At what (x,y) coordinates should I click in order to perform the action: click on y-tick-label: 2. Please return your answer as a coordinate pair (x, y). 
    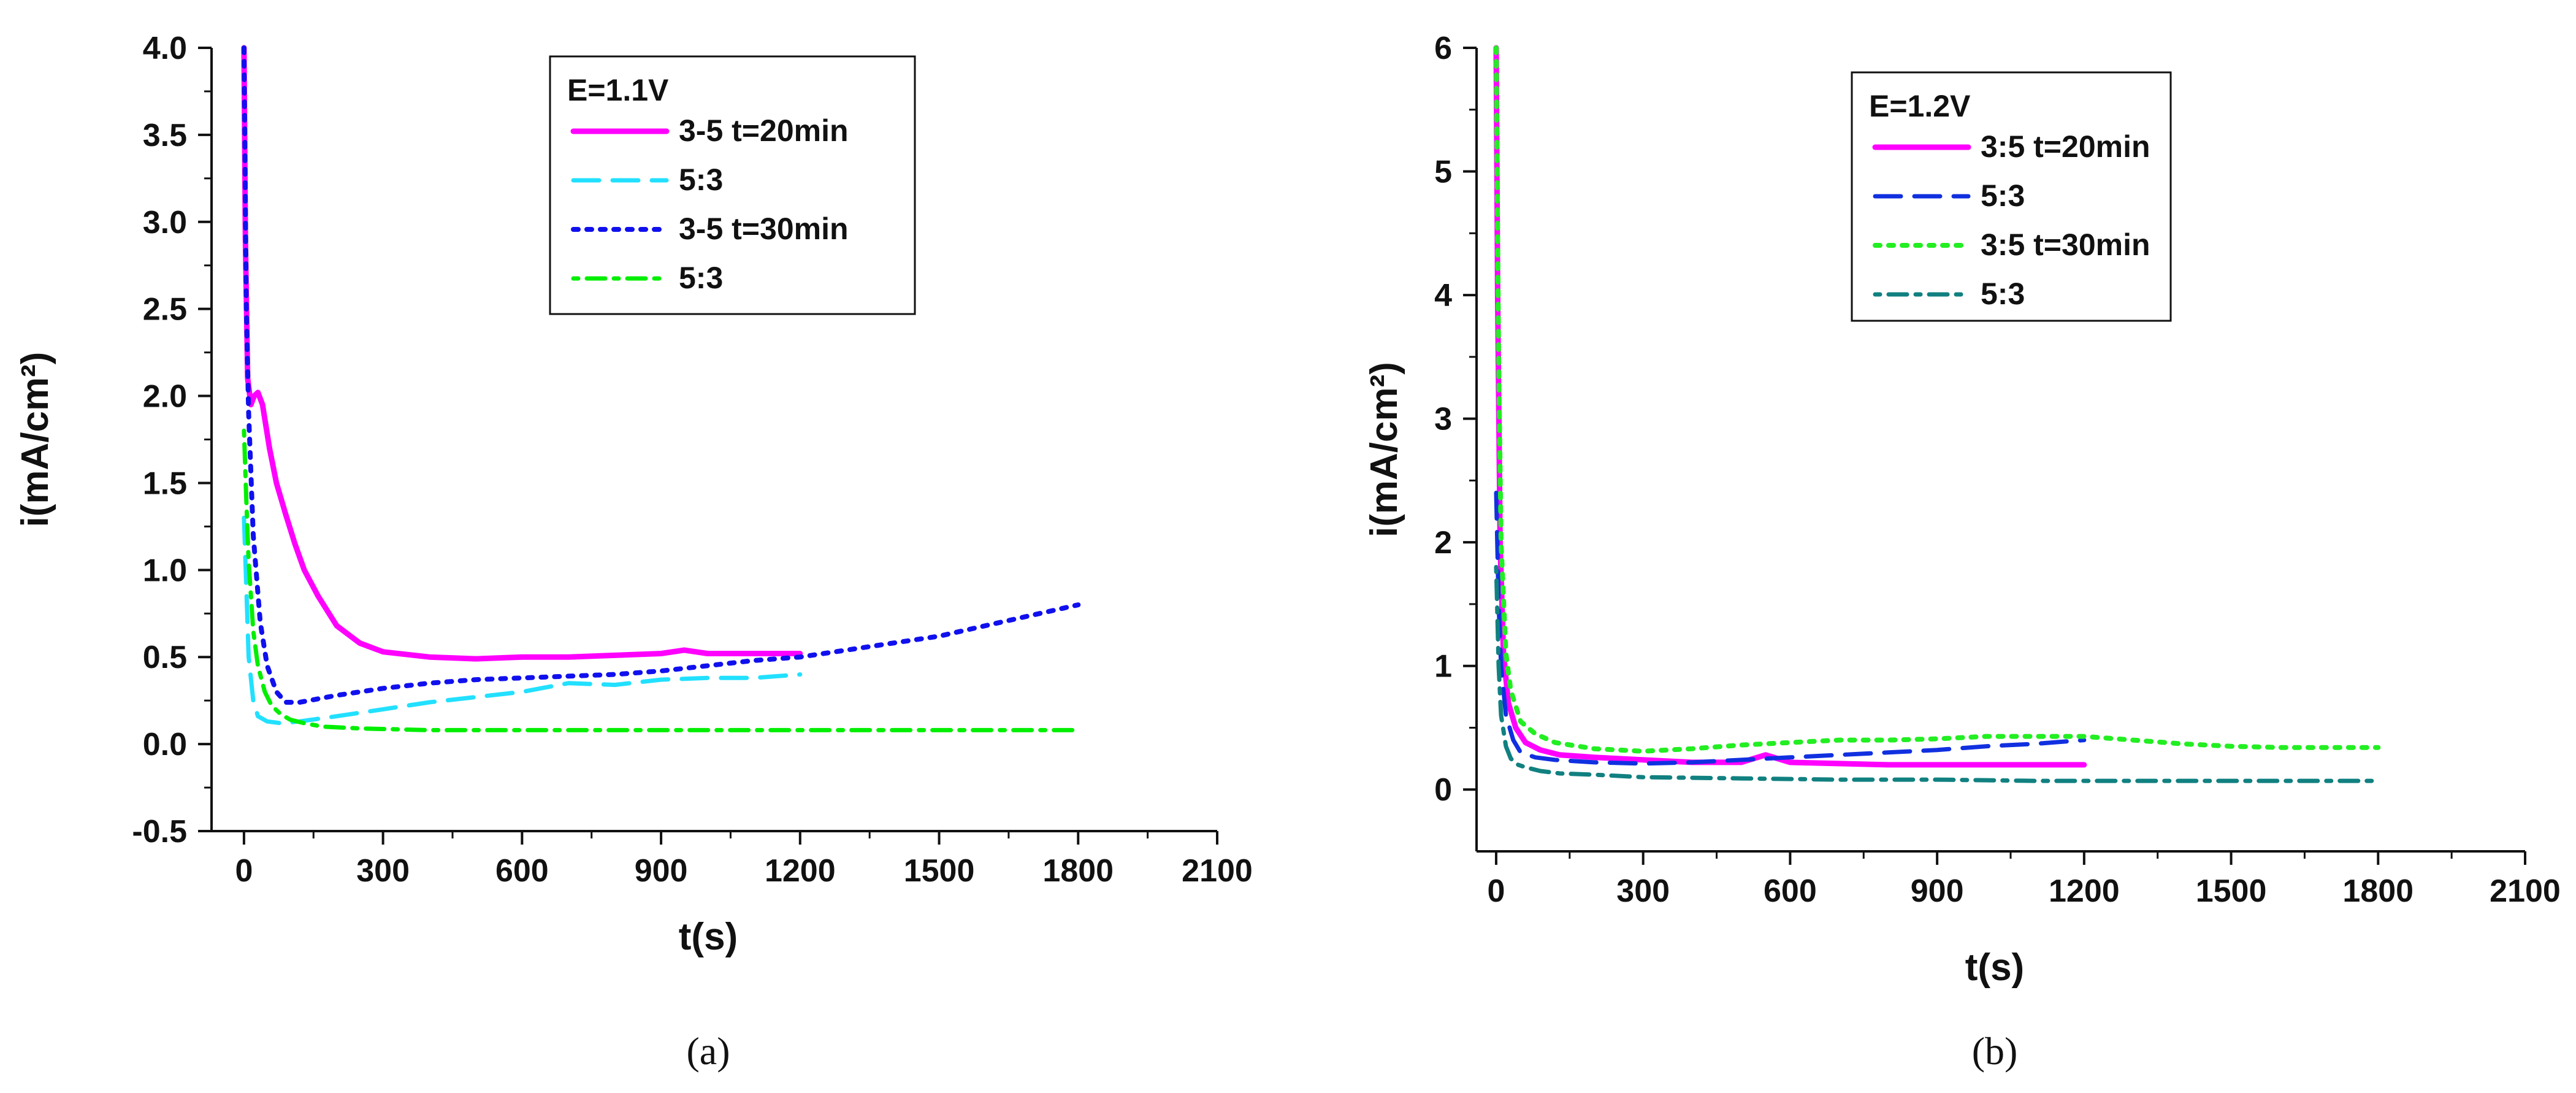
    Looking at the image, I should click on (1443, 543).